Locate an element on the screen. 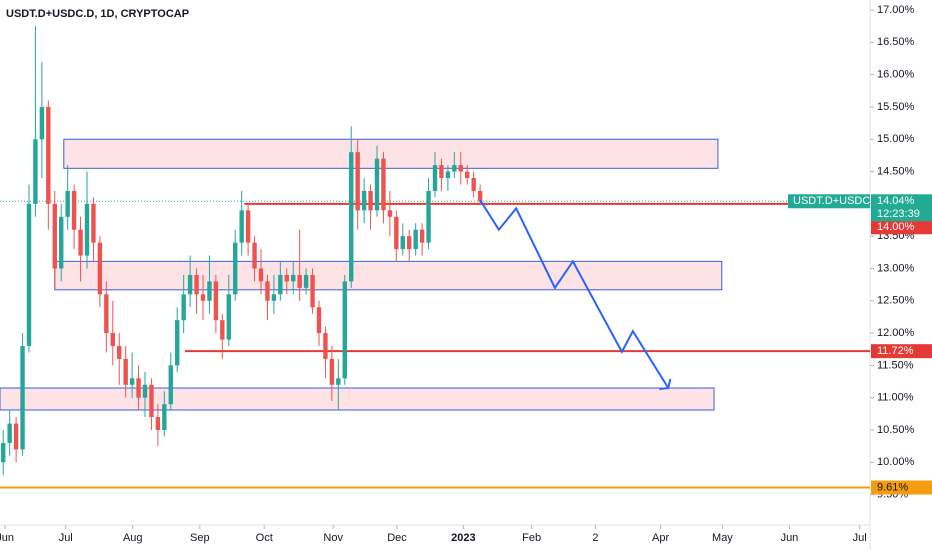 This screenshot has width=932, height=550. y-tick-label: 11.50% is located at coordinates (895, 365).